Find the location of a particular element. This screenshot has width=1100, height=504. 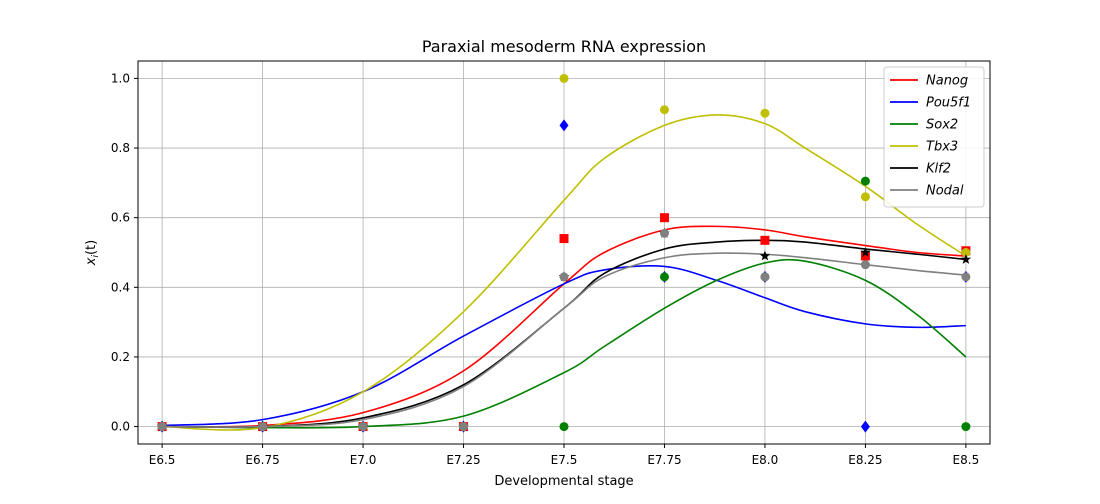

y-axis-label-text: xi(t) is located at coordinates (92, 253).